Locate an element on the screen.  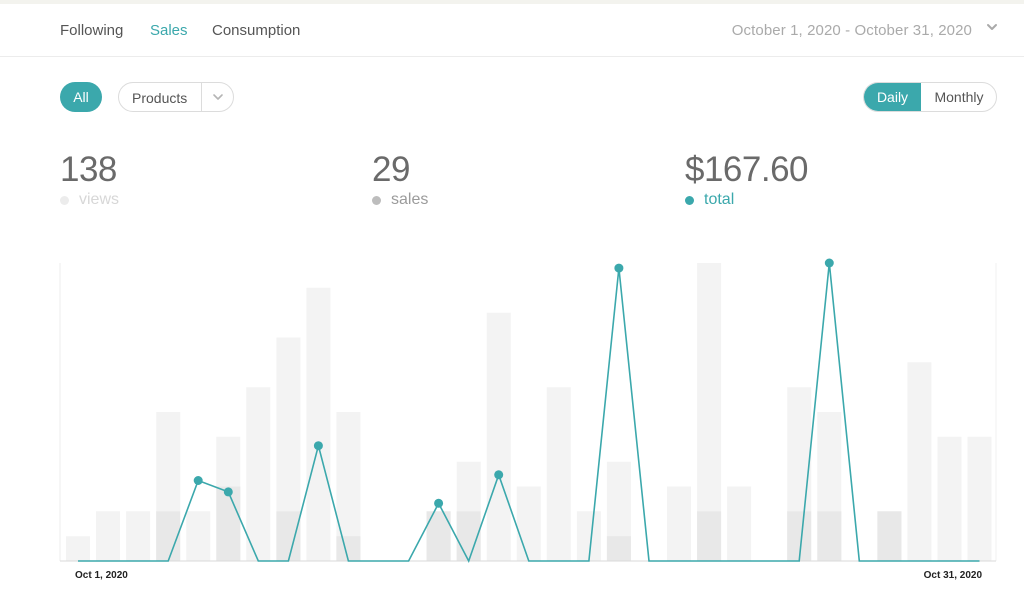
views-count: 138 is located at coordinates (88, 169).